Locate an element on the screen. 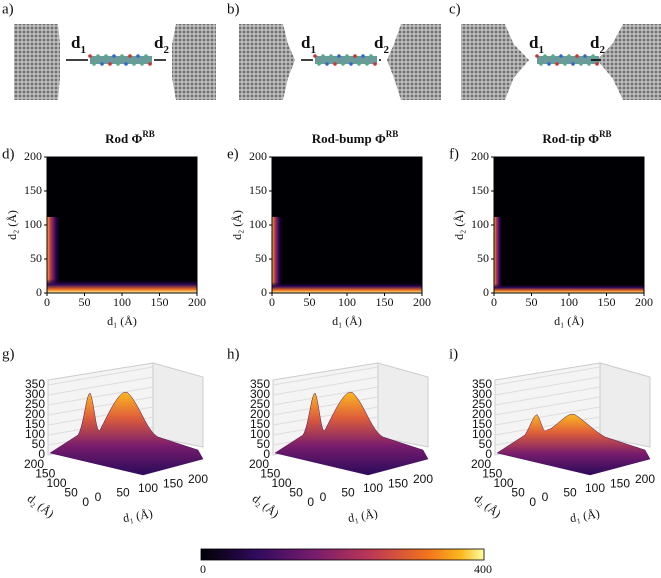 This screenshot has height=578, width=661. colorbar-min: 0 is located at coordinates (203, 569).